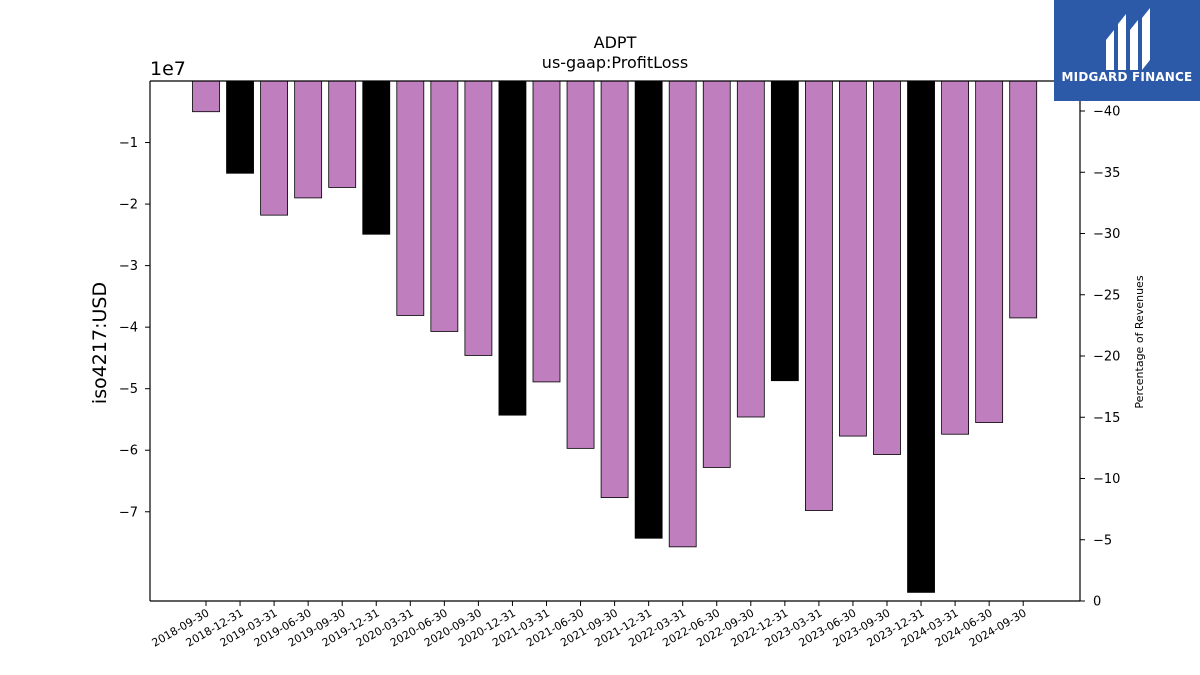 The image size is (1200, 675). What do you see at coordinates (1106, 234) in the screenshot?
I see `y2-tick-label: −30` at bounding box center [1106, 234].